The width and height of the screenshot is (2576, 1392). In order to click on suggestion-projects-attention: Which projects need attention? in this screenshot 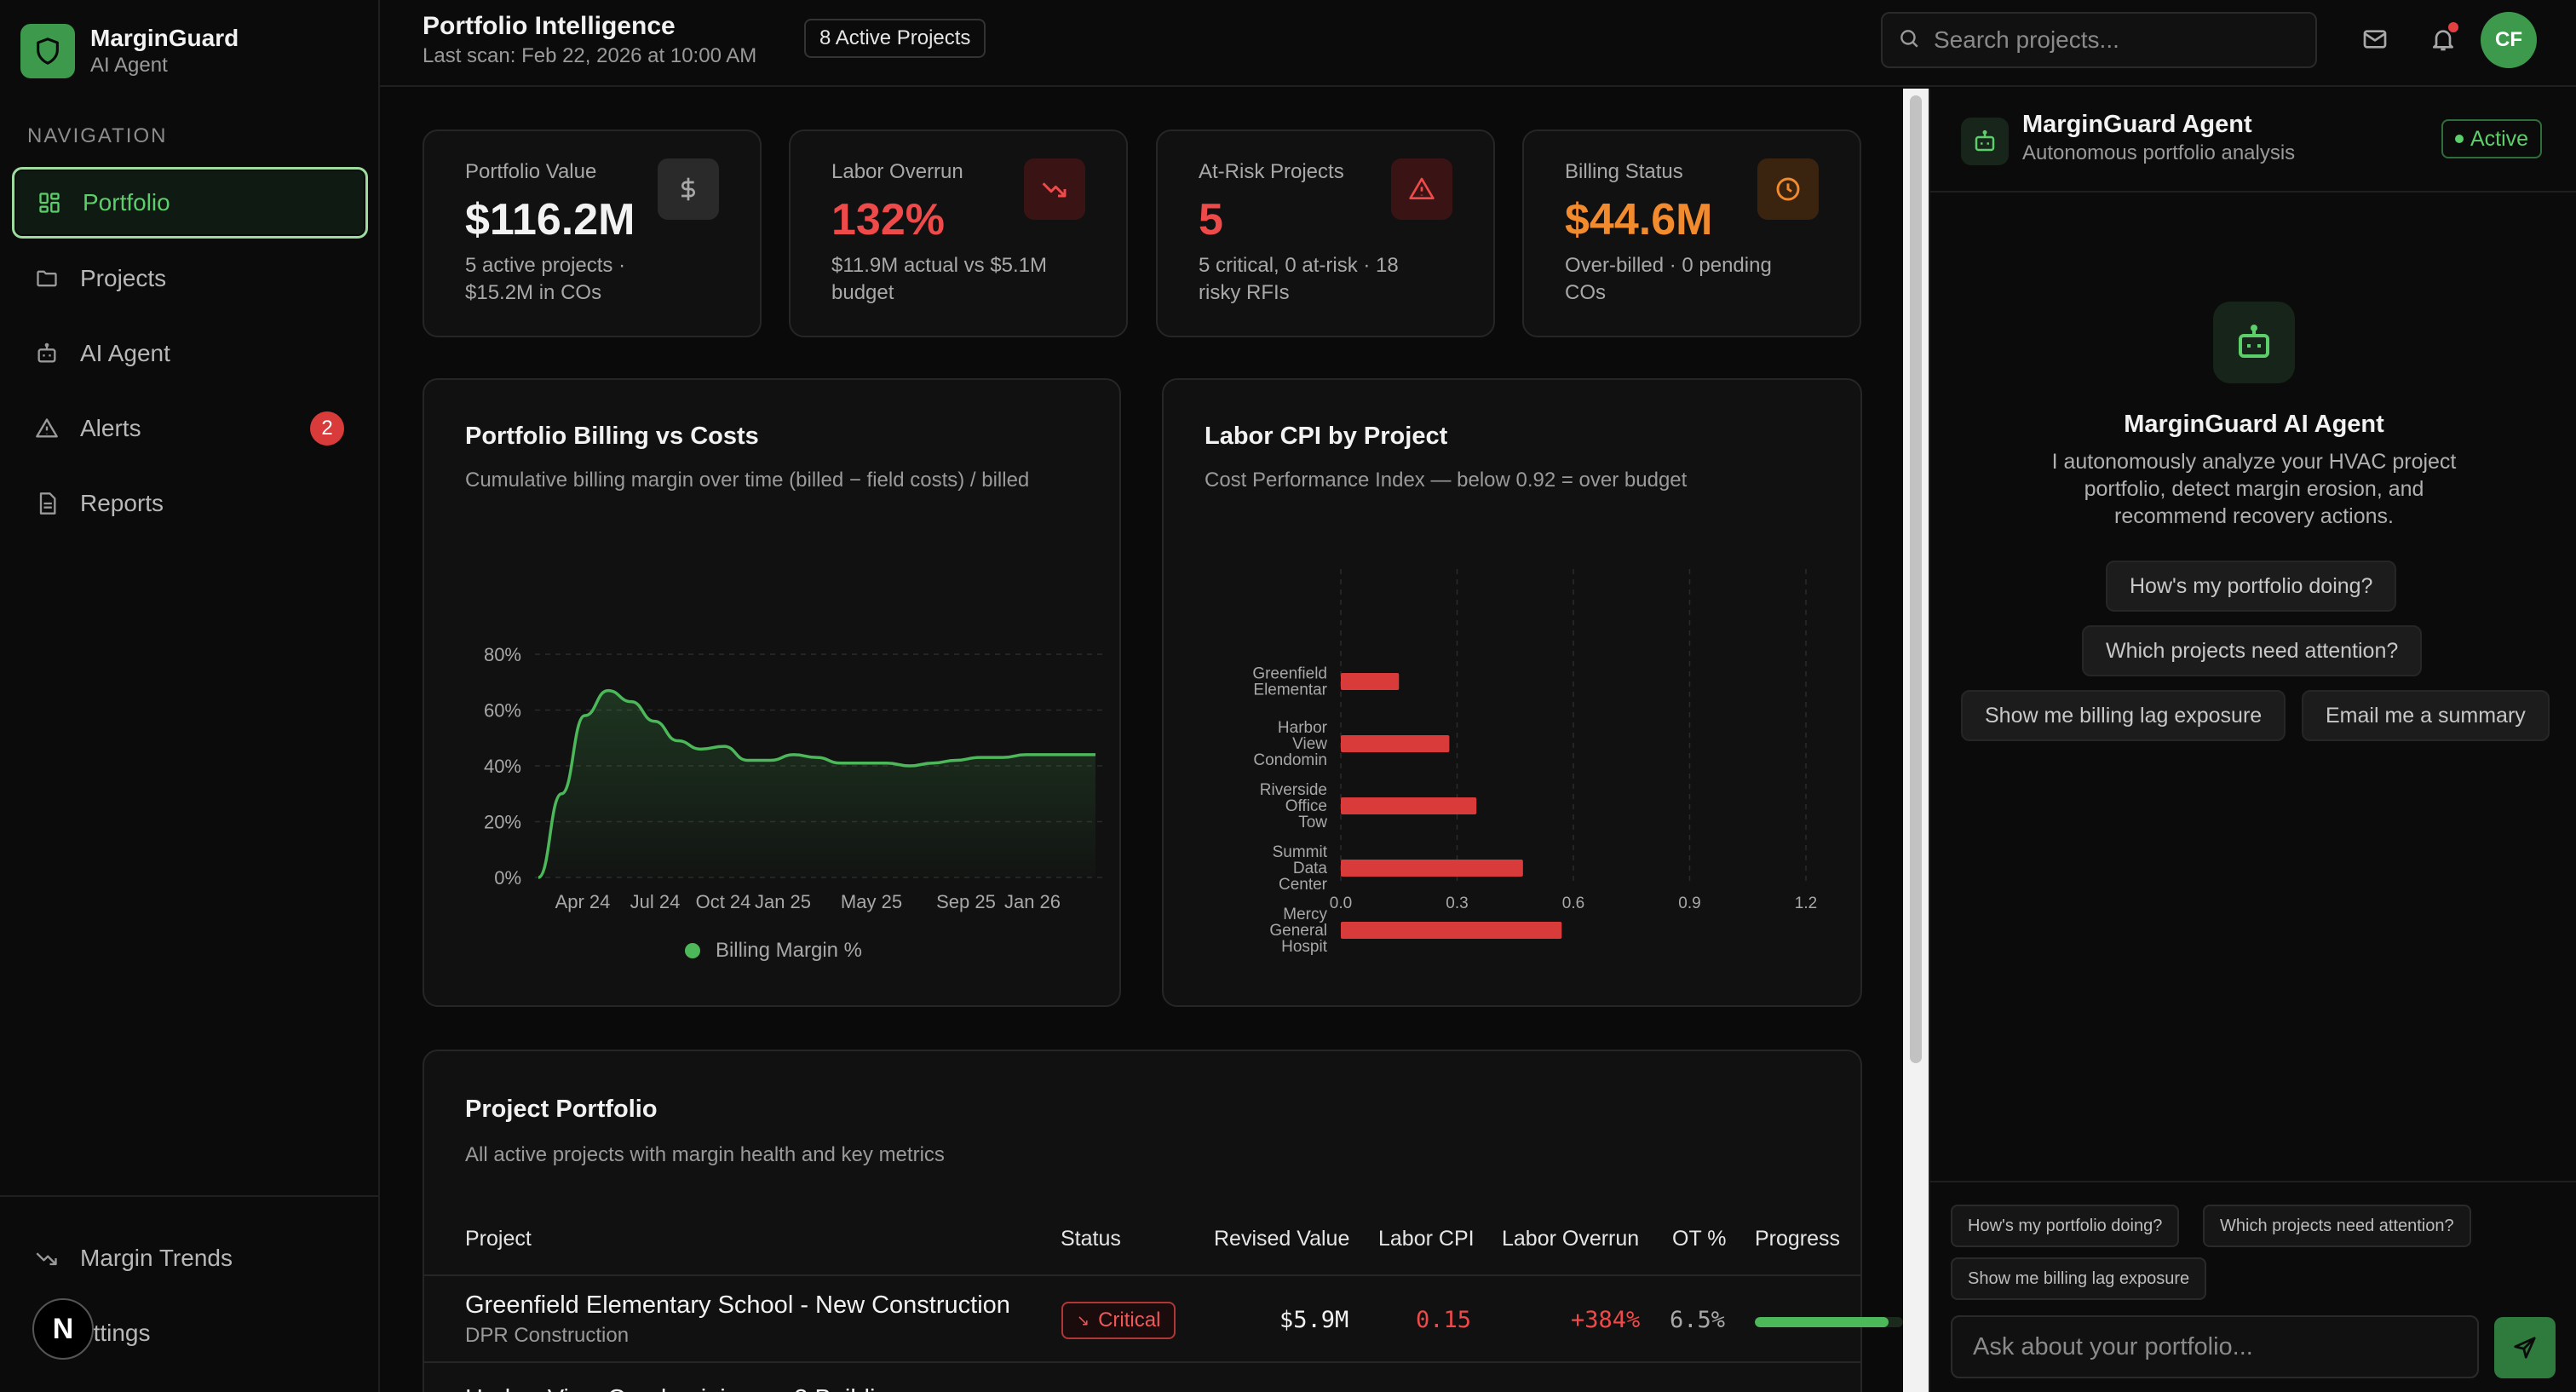, I will do `click(2253, 650)`.